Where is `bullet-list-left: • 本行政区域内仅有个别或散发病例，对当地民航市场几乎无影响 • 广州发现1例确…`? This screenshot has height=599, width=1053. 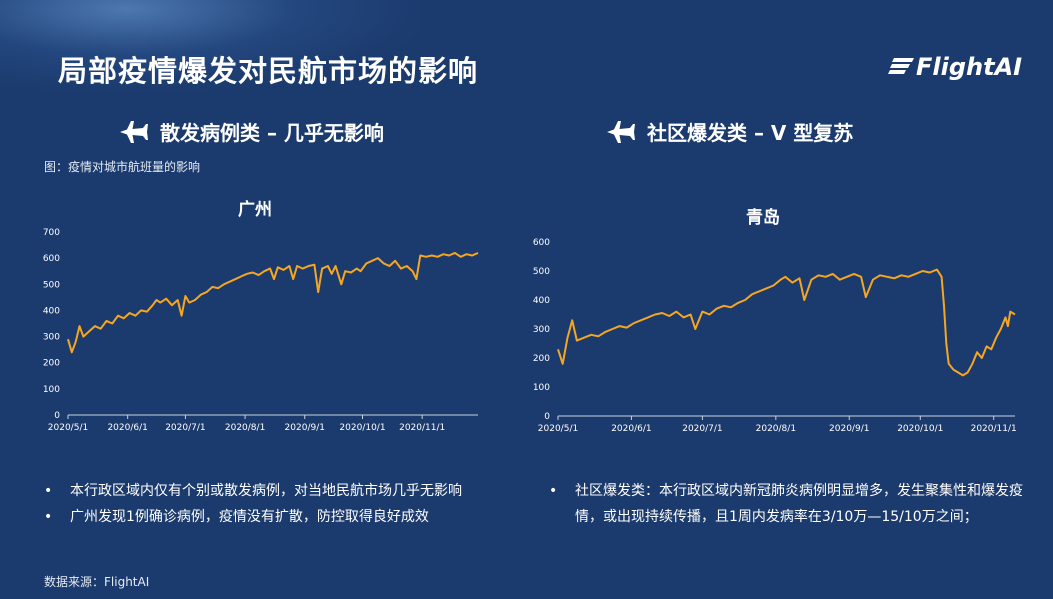 bullet-list-left: • 本行政区域内仅有个别或散发病例，对当地民航市场几乎无影响 • 广州发现1例确… is located at coordinates (289, 504).